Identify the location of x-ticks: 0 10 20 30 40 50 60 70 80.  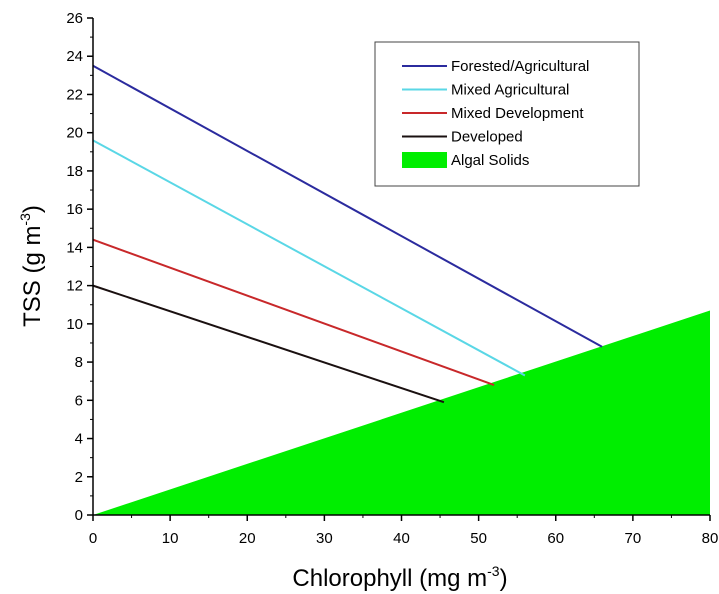
(404, 531).